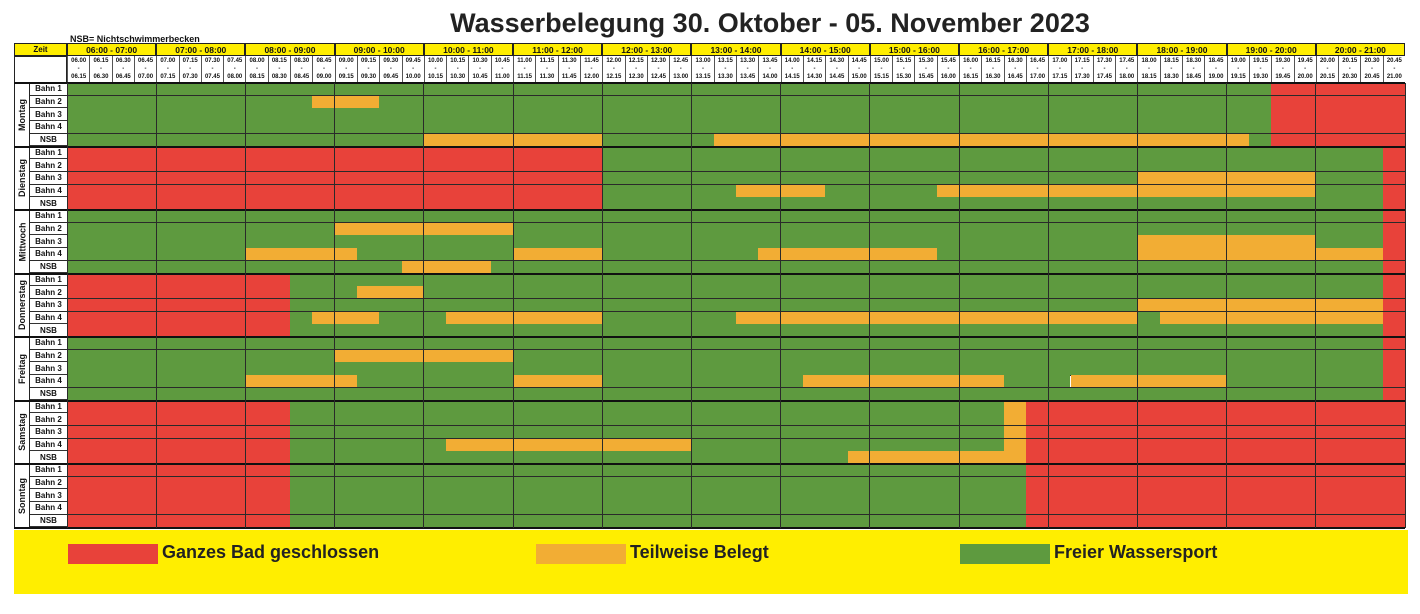 Image resolution: width=1420 pixels, height=614 pixels. What do you see at coordinates (1327, 69) in the screenshot?
I see `quarter-header: 20.00-20.15` at bounding box center [1327, 69].